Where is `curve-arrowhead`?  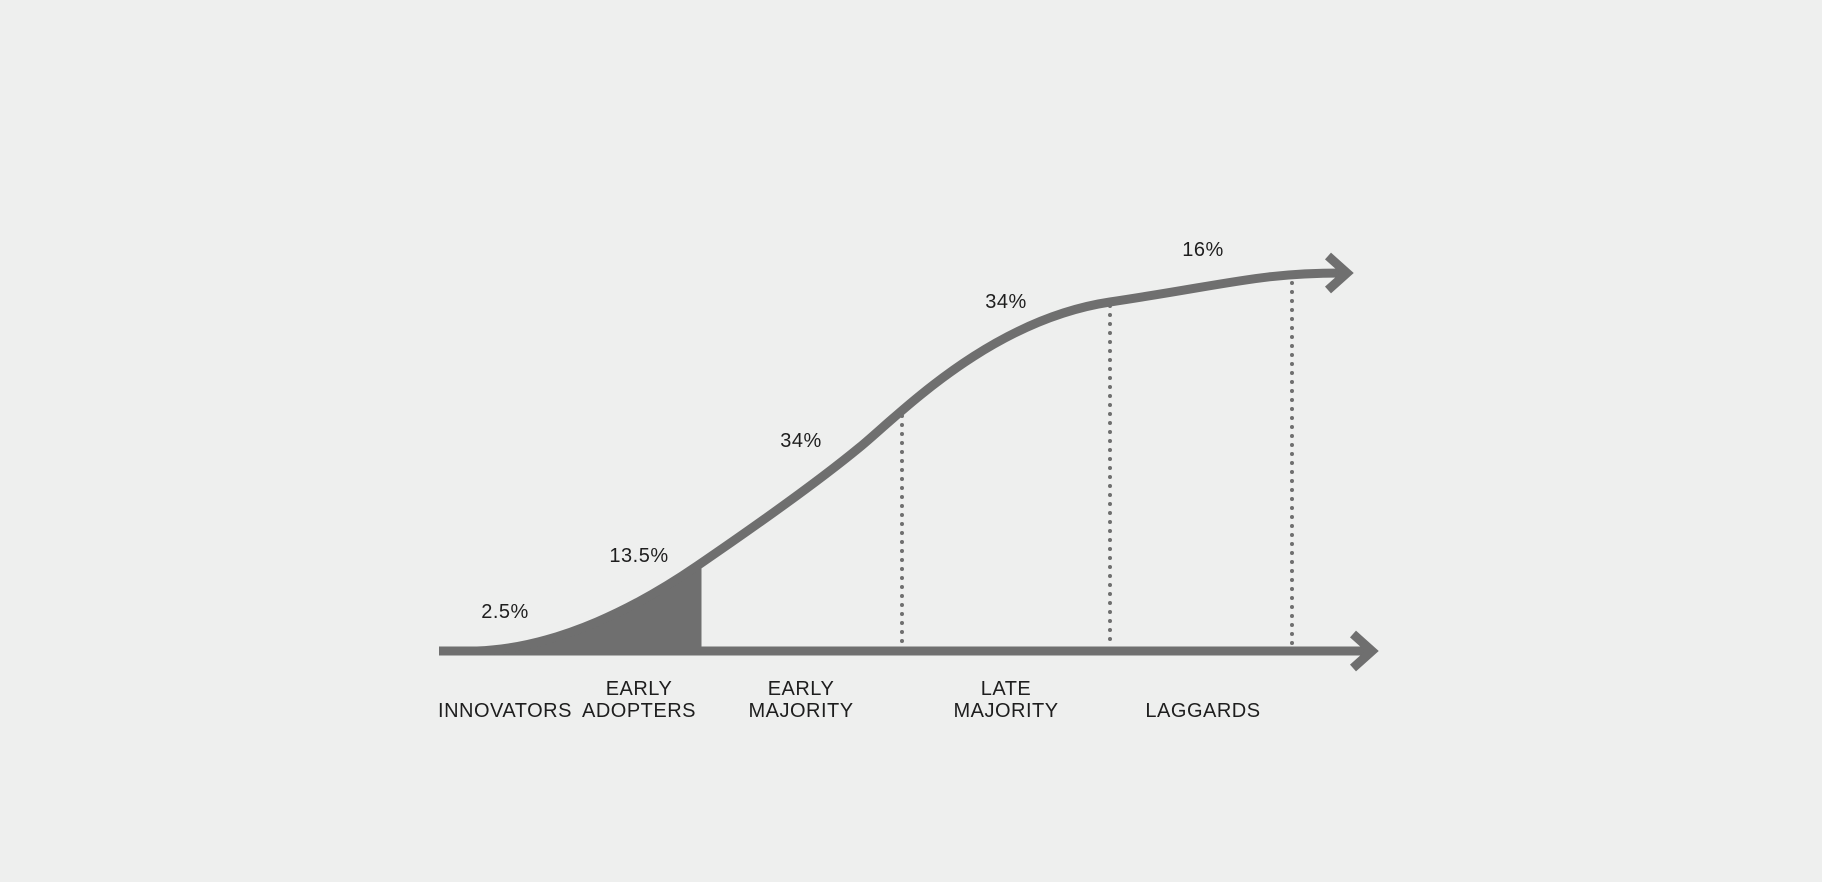 curve-arrowhead is located at coordinates (1339, 273).